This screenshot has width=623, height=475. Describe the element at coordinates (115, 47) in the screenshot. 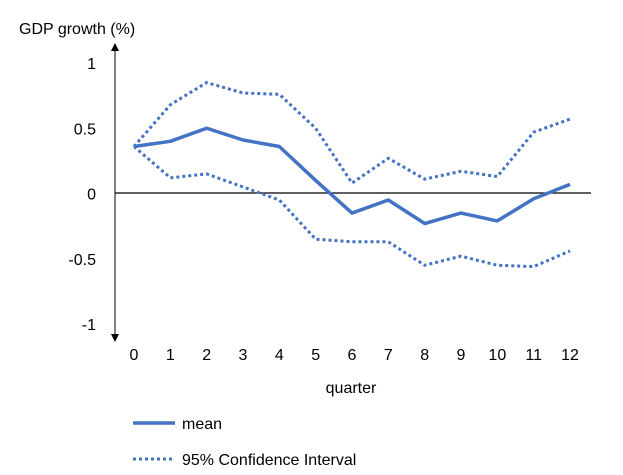

I see `y-axis-arrow-up-icon` at that location.